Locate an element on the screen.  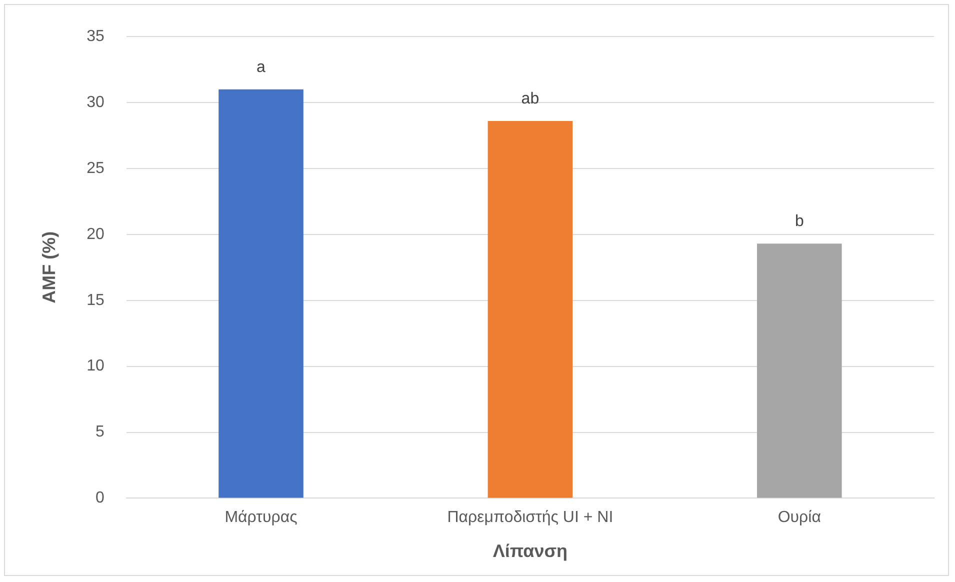
y-tick-label: 0 is located at coordinates (99, 498).